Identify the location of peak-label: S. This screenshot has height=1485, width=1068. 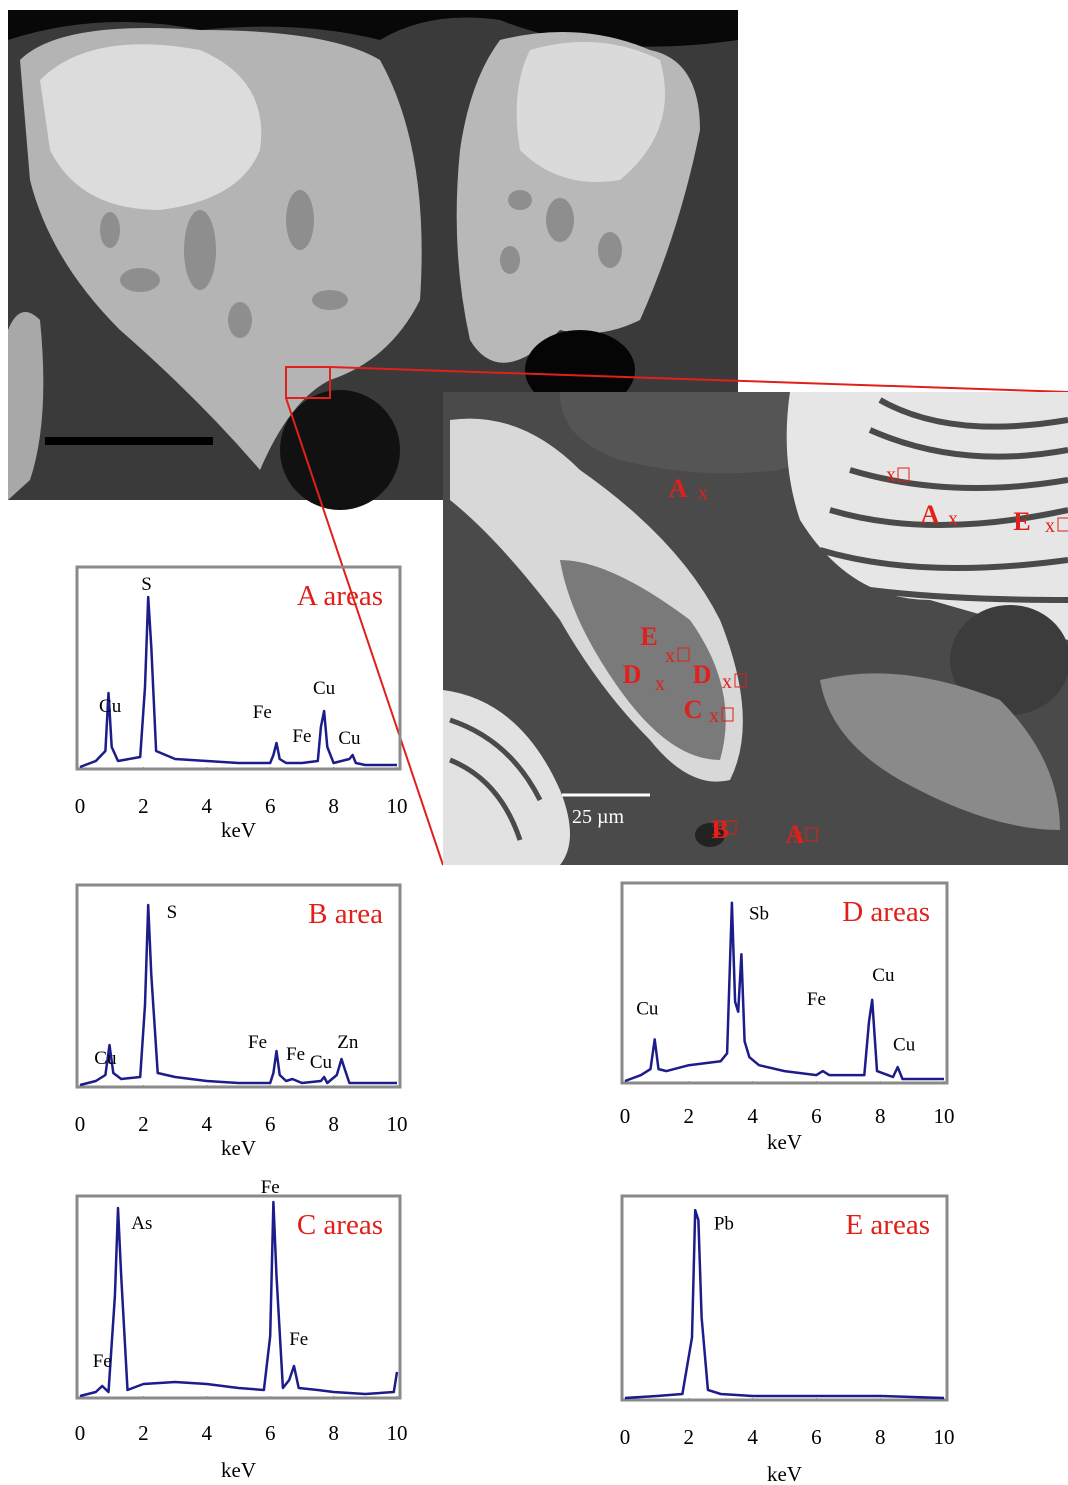
(146, 584).